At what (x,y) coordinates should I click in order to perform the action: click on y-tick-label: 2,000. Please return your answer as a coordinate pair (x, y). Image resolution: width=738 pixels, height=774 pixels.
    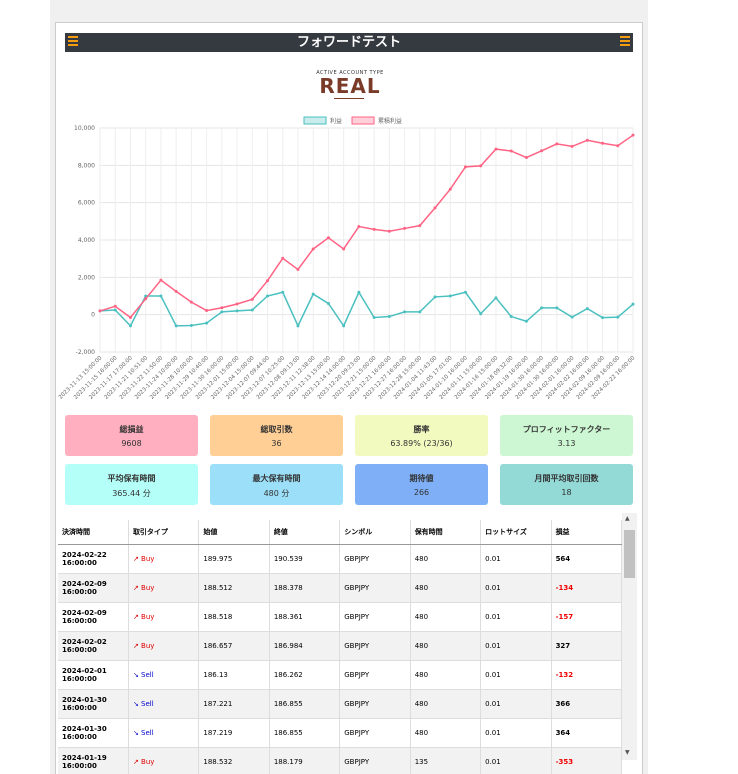
    Looking at the image, I should click on (86, 277).